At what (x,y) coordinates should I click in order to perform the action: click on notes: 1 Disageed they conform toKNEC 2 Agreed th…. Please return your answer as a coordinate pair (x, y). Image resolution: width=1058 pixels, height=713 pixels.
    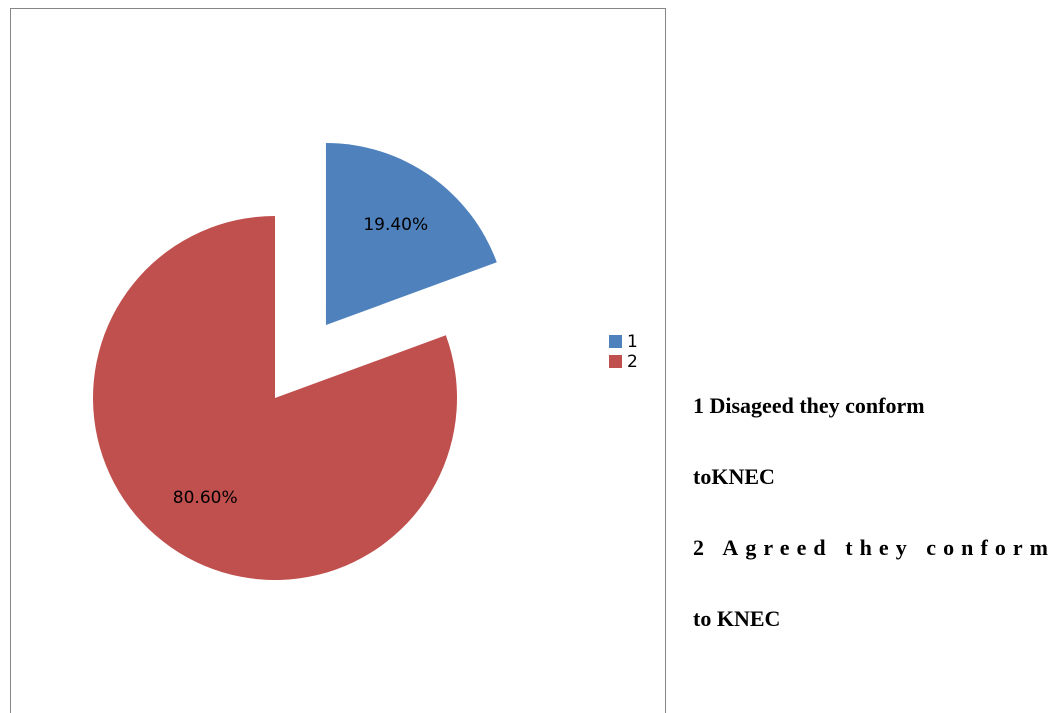
    Looking at the image, I should click on (870, 512).